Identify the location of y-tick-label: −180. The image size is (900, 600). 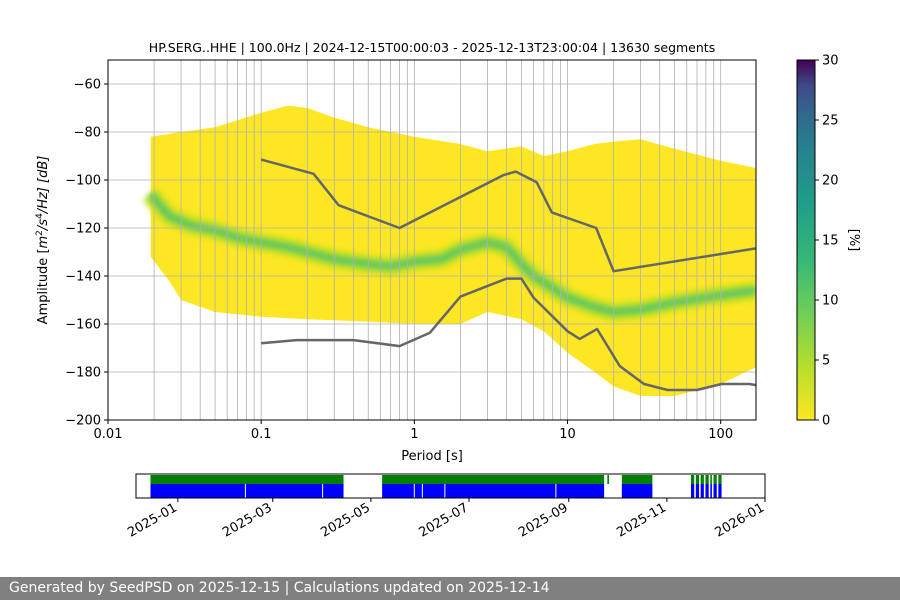
(83, 373).